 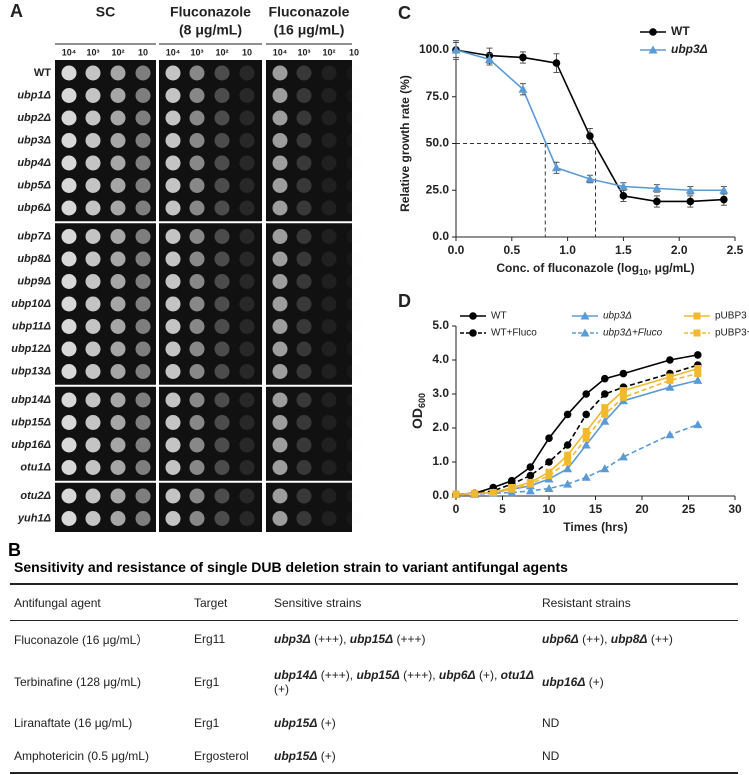 I want to click on strain-label: ubp6Δ, so click(x=34, y=208).